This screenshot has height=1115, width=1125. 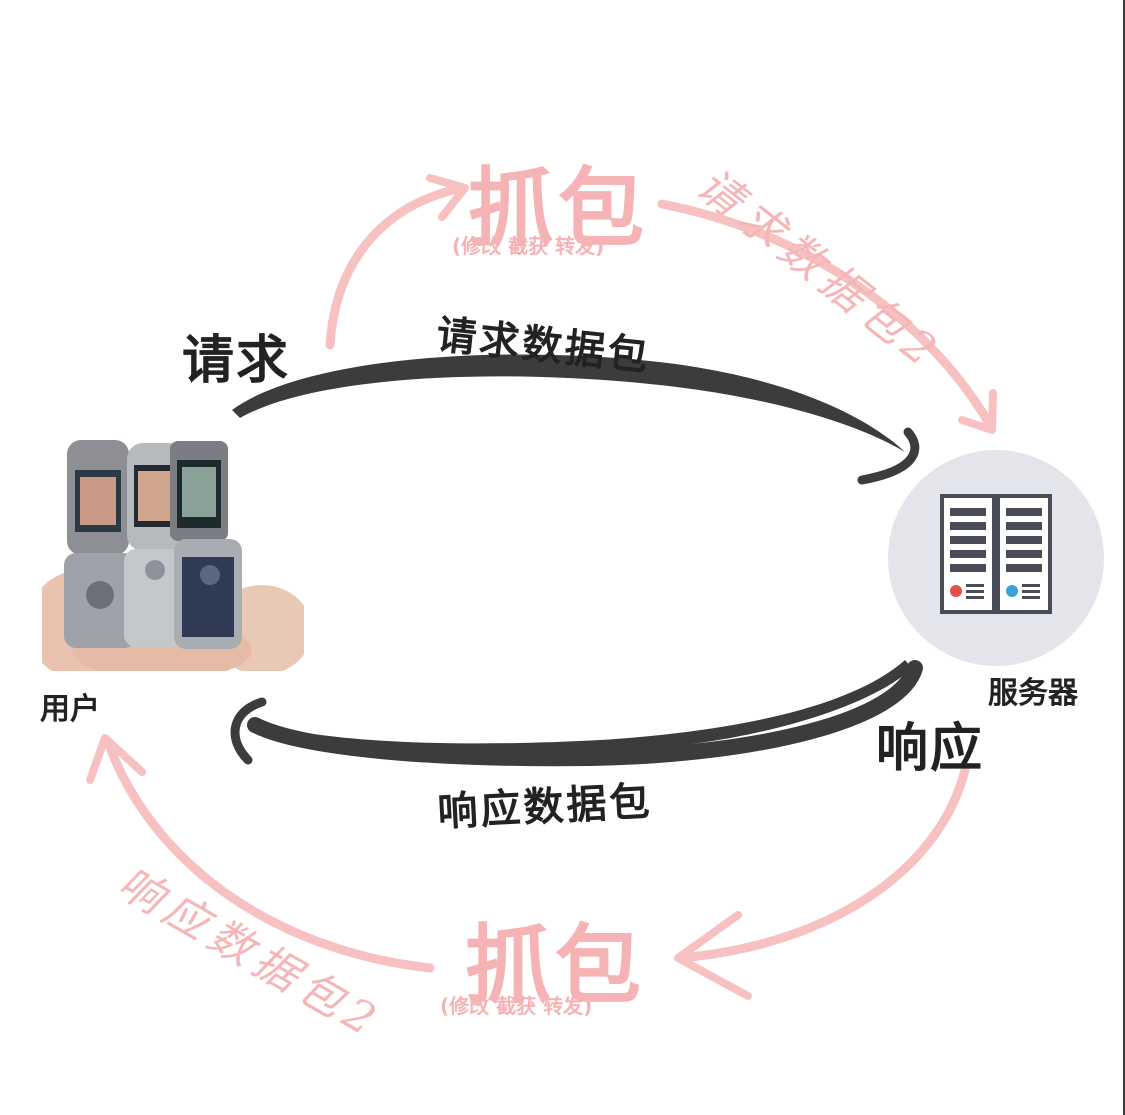 I want to click on dark-arrow-request, so click(x=568, y=403).